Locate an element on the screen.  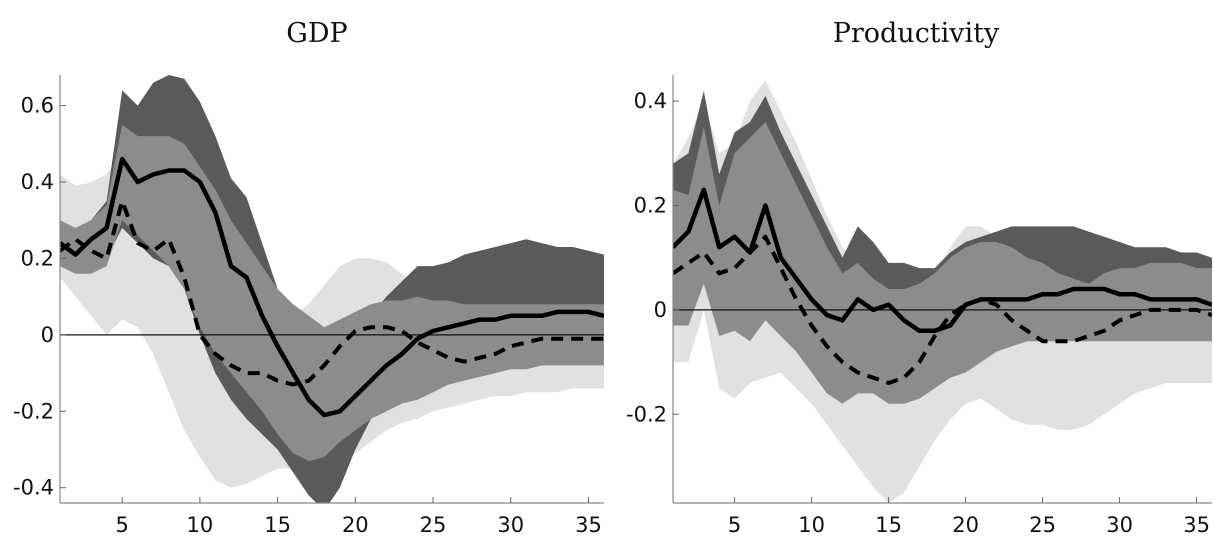
gdp-x-tick-label: 25 is located at coordinates (433, 525).